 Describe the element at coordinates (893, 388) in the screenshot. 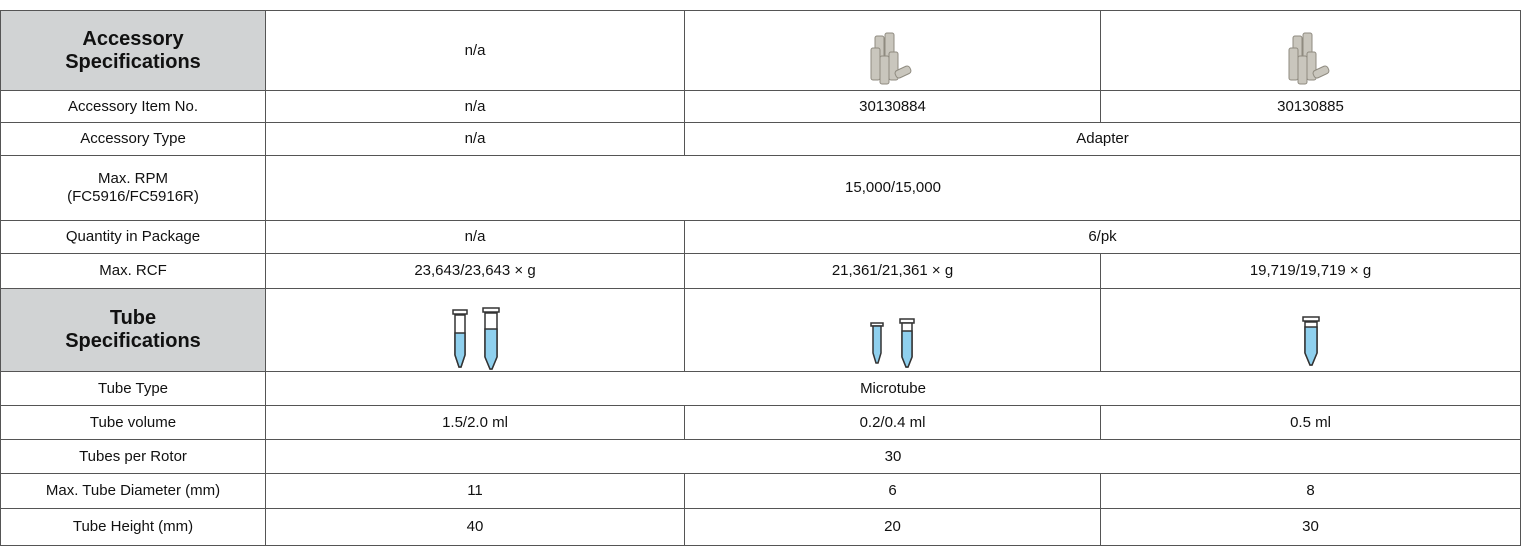

I see `cell: Microtube` at that location.